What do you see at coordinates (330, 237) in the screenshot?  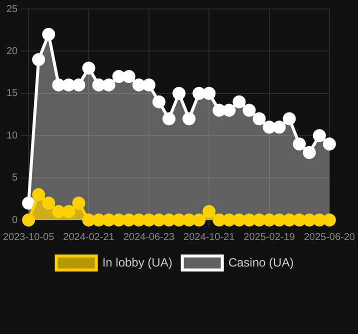 I see `x-tick-label: 2025-06-20` at bounding box center [330, 237].